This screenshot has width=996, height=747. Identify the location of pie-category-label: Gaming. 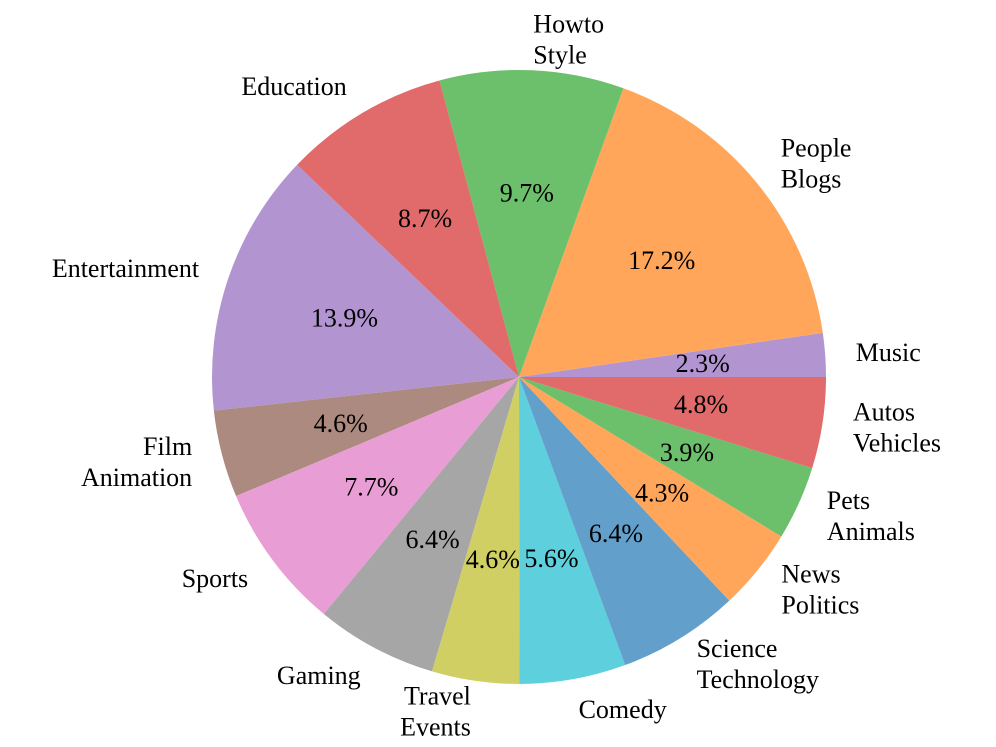
(319, 675).